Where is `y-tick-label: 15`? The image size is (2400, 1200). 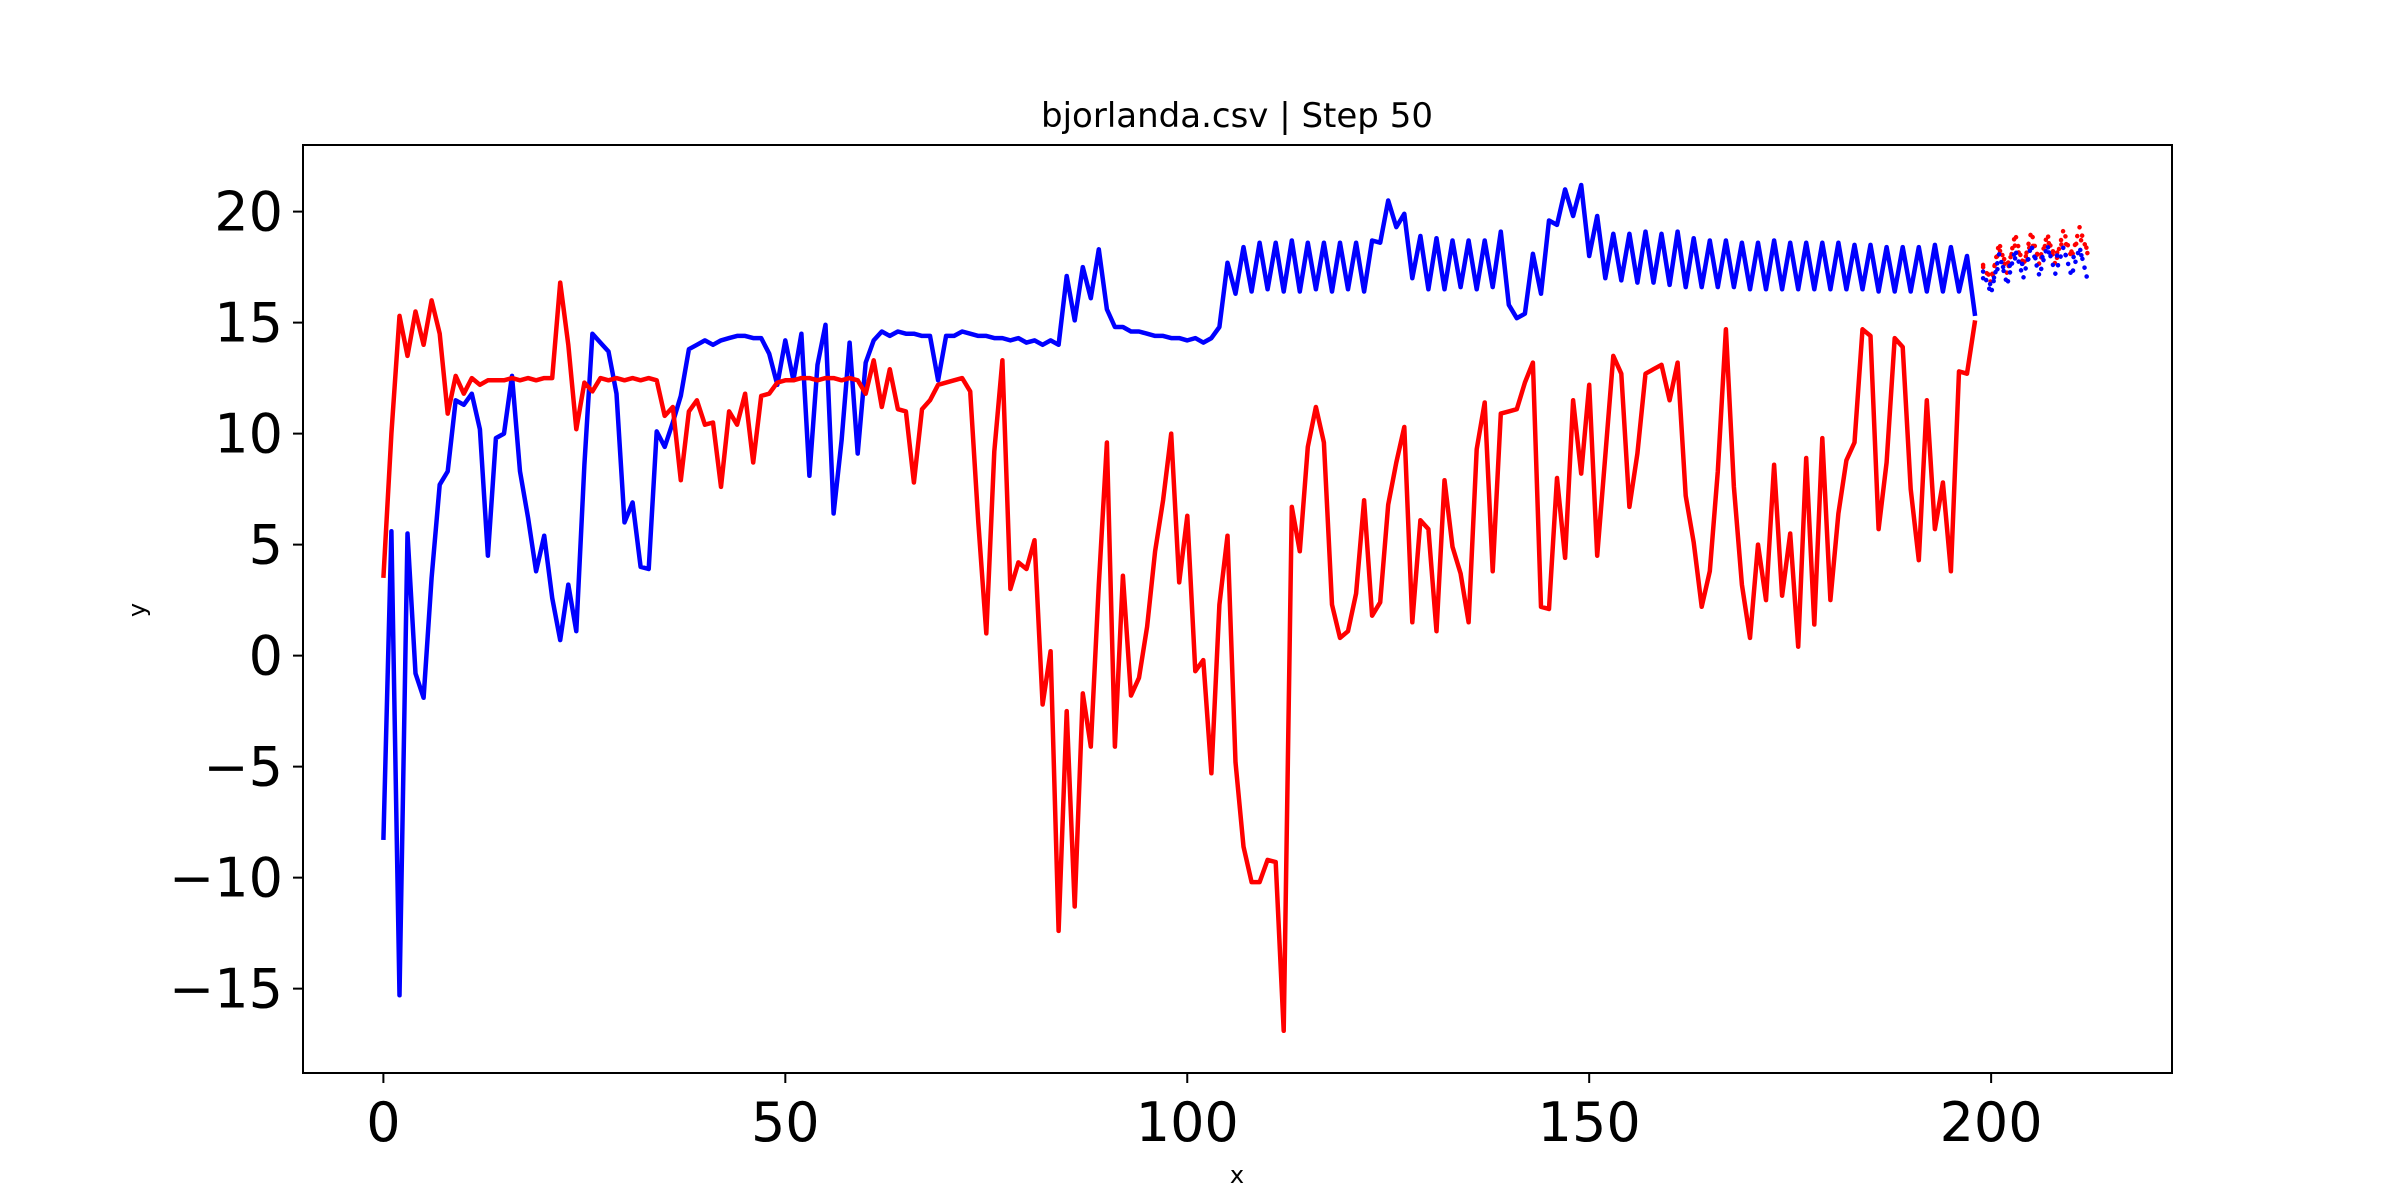 y-tick-label: 15 is located at coordinates (248, 323).